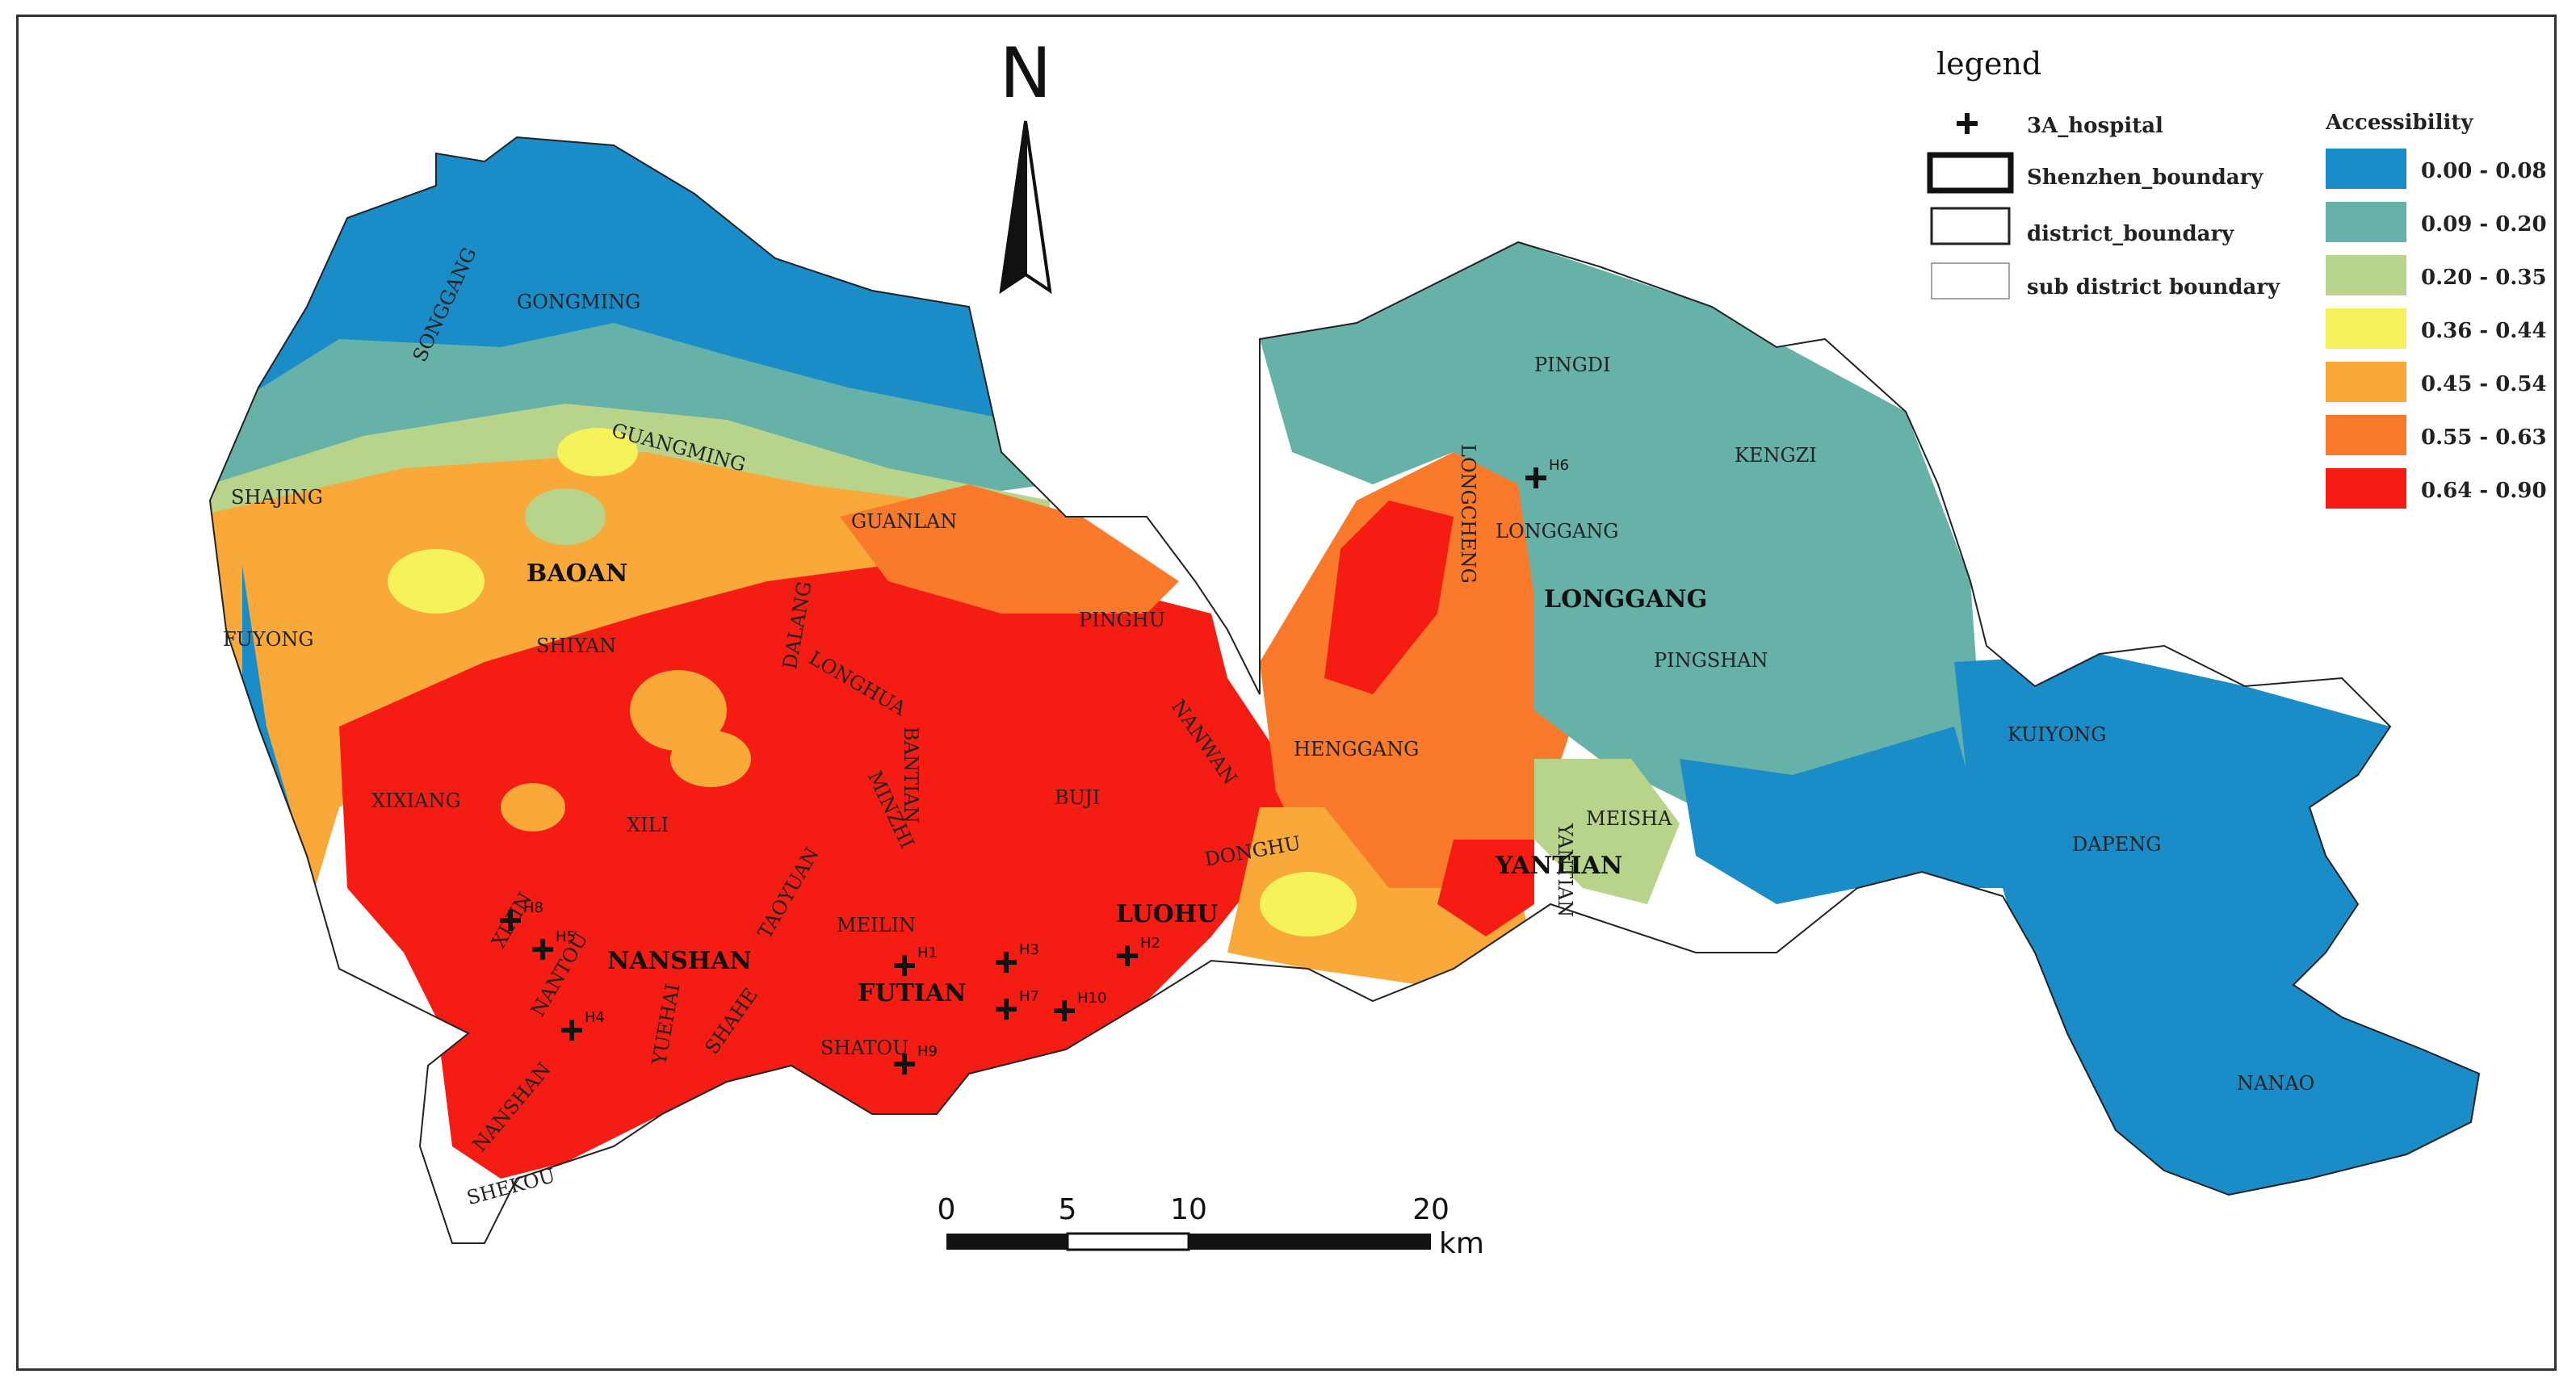 This screenshot has width=2576, height=1395. I want to click on district-label: YANTIAN, so click(1558, 866).